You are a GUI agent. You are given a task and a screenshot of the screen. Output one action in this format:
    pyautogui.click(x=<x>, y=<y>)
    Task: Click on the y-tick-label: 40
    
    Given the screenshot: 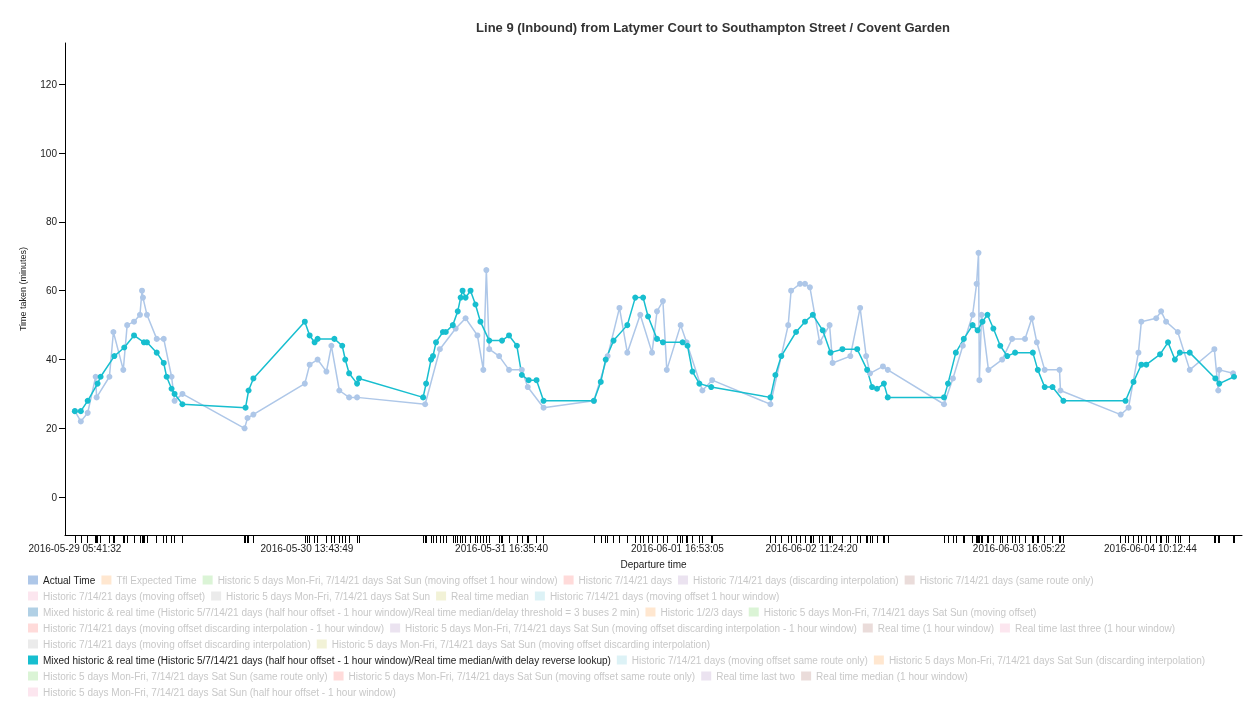 What is the action you would take?
    pyautogui.click(x=51, y=360)
    